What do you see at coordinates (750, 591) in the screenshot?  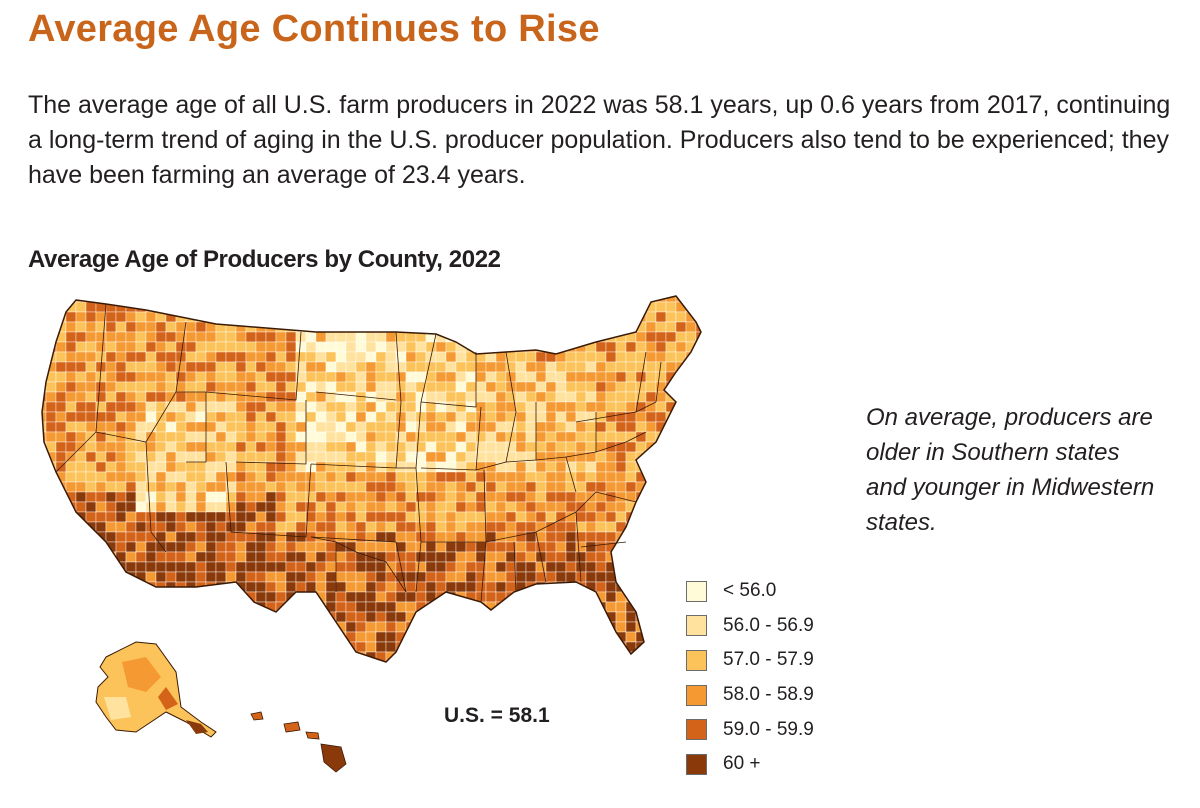 I see `legend-label: < 56.0` at bounding box center [750, 591].